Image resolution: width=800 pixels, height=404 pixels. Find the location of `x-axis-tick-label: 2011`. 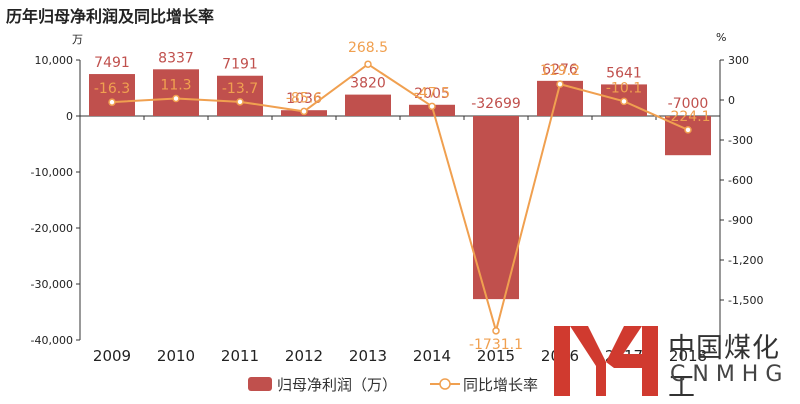

x-axis-tick-label: 2011 is located at coordinates (240, 356).